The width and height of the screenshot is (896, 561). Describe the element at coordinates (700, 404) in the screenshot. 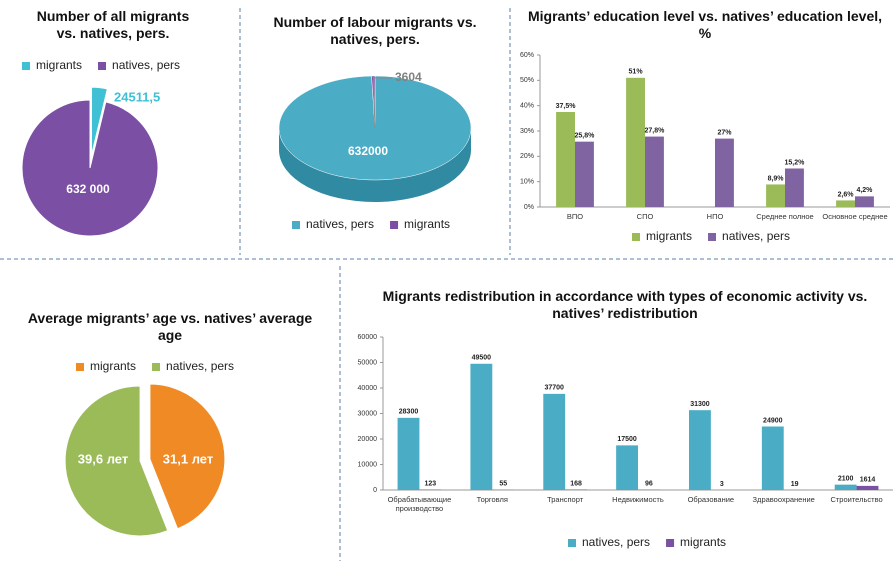

I see `data-label: 31300` at that location.